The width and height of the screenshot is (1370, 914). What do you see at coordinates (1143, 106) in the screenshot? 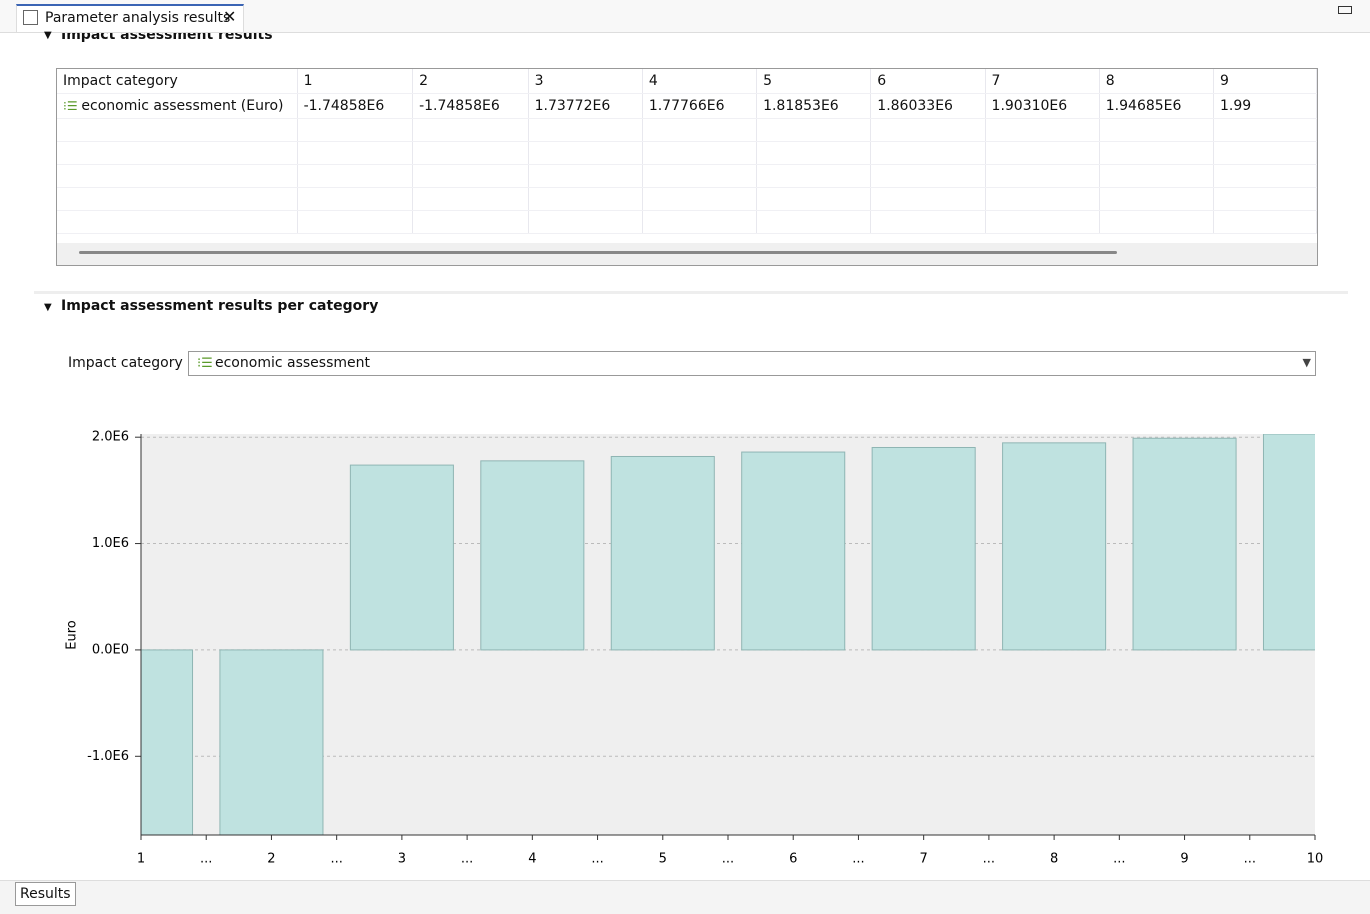
I see `cell-text: 1.94685E6` at bounding box center [1143, 106].